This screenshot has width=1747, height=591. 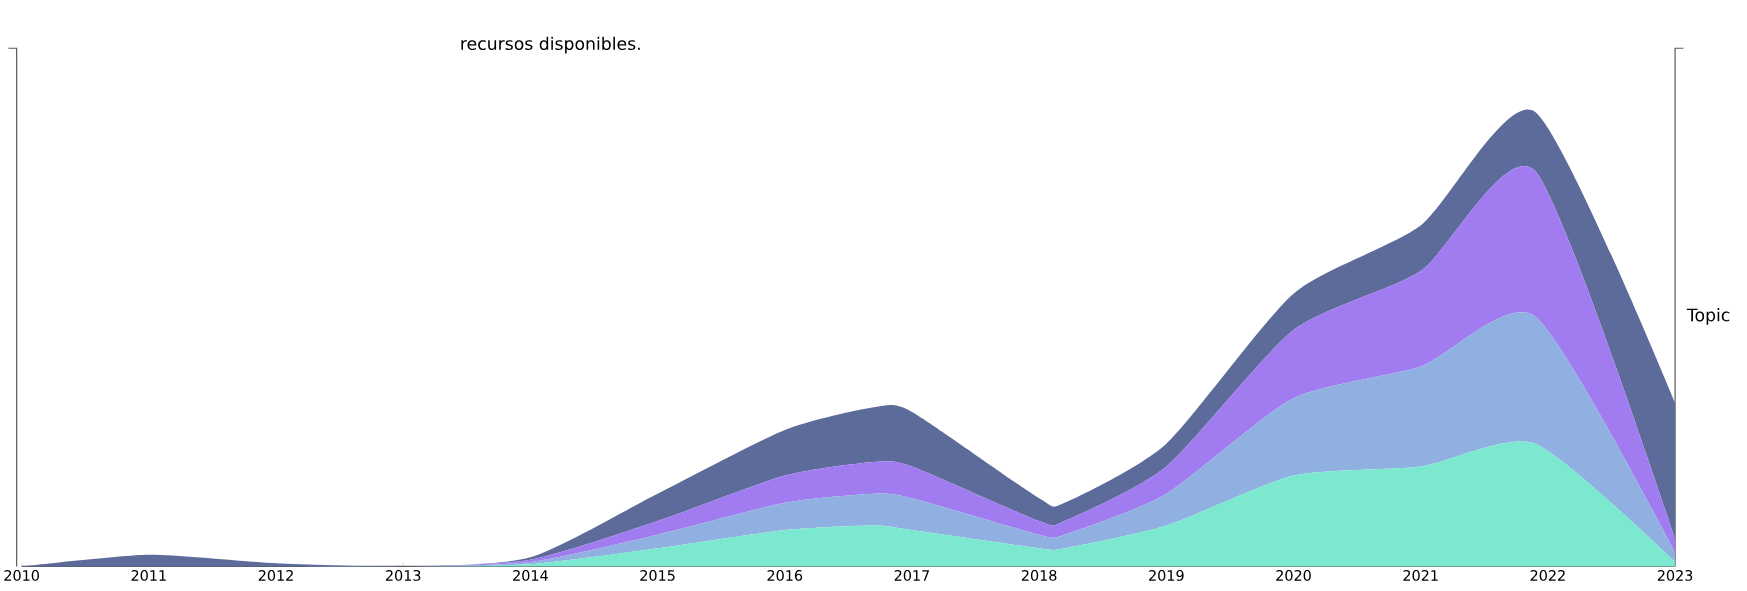 I want to click on x-tick-label: 2017, so click(x=912, y=575).